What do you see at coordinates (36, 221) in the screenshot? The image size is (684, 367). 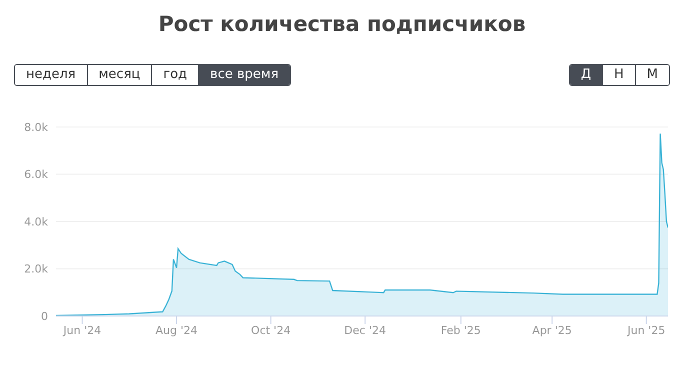 I see `y-tick-label: 4.0k` at bounding box center [36, 221].